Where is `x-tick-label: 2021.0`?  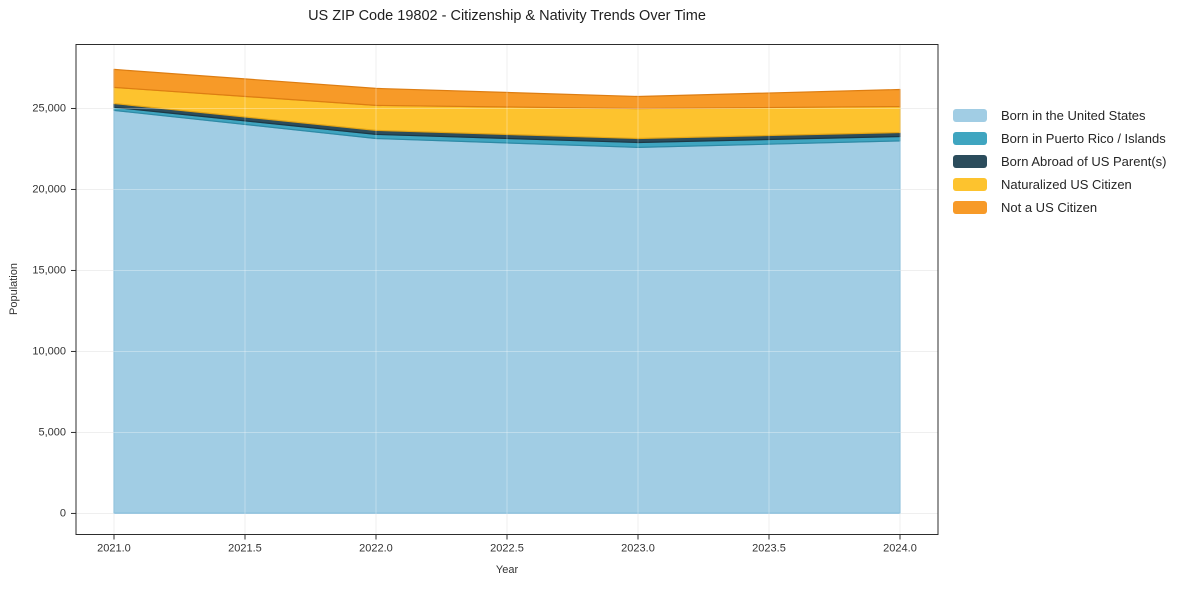 x-tick-label: 2021.0 is located at coordinates (114, 549).